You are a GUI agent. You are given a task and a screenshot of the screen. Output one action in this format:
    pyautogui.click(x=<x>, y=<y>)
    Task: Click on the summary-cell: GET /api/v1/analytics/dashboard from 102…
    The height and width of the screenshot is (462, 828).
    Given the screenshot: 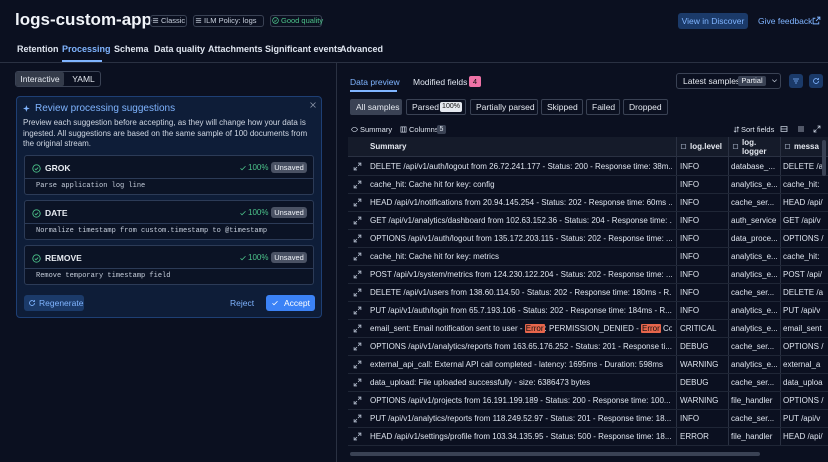 What is the action you would take?
    pyautogui.click(x=521, y=220)
    